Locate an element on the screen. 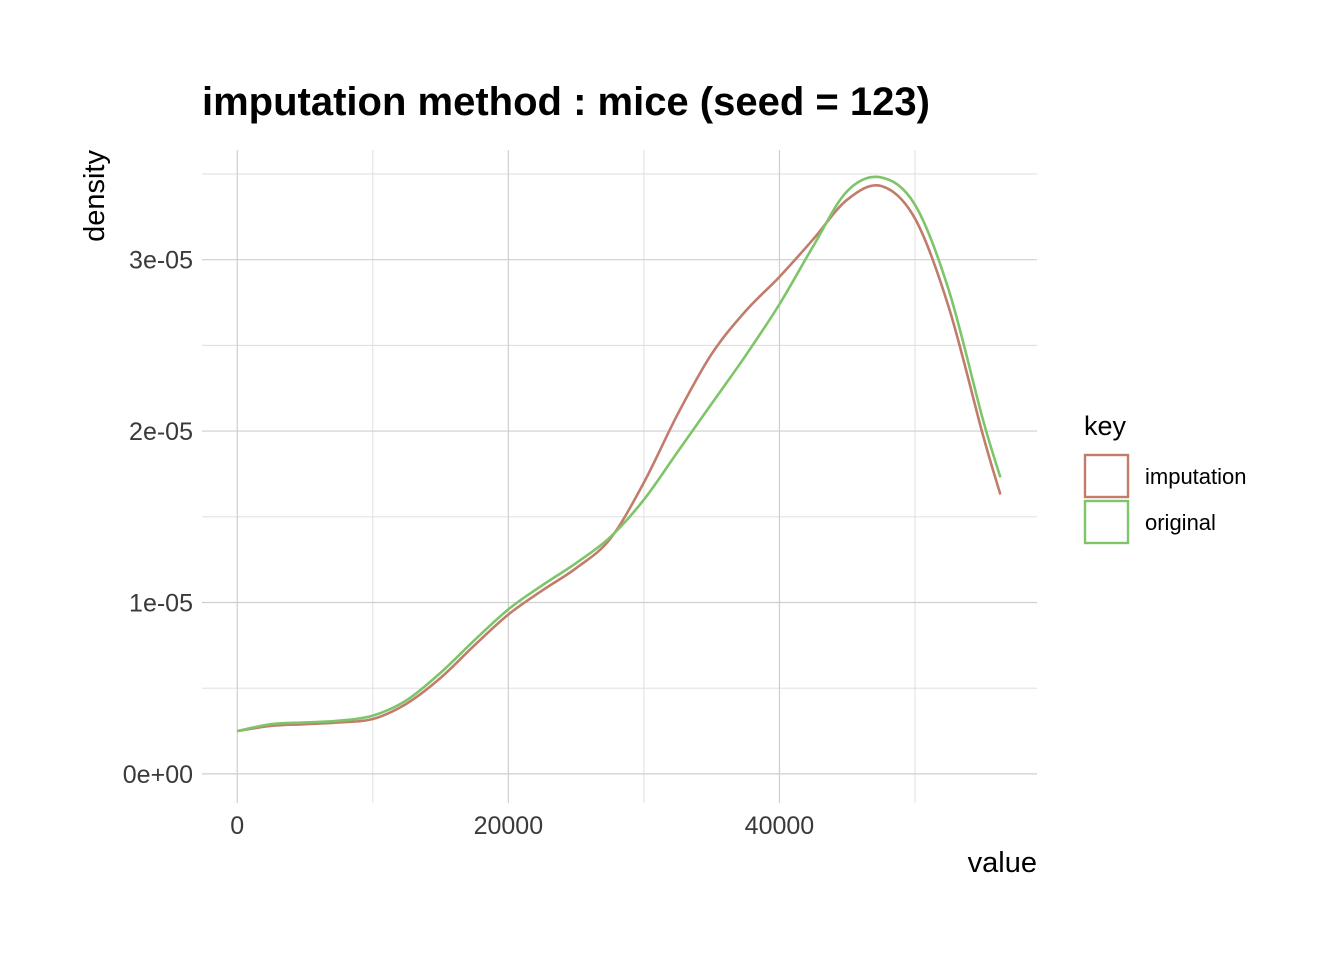  legend: key imputation original is located at coordinates (1165, 478).